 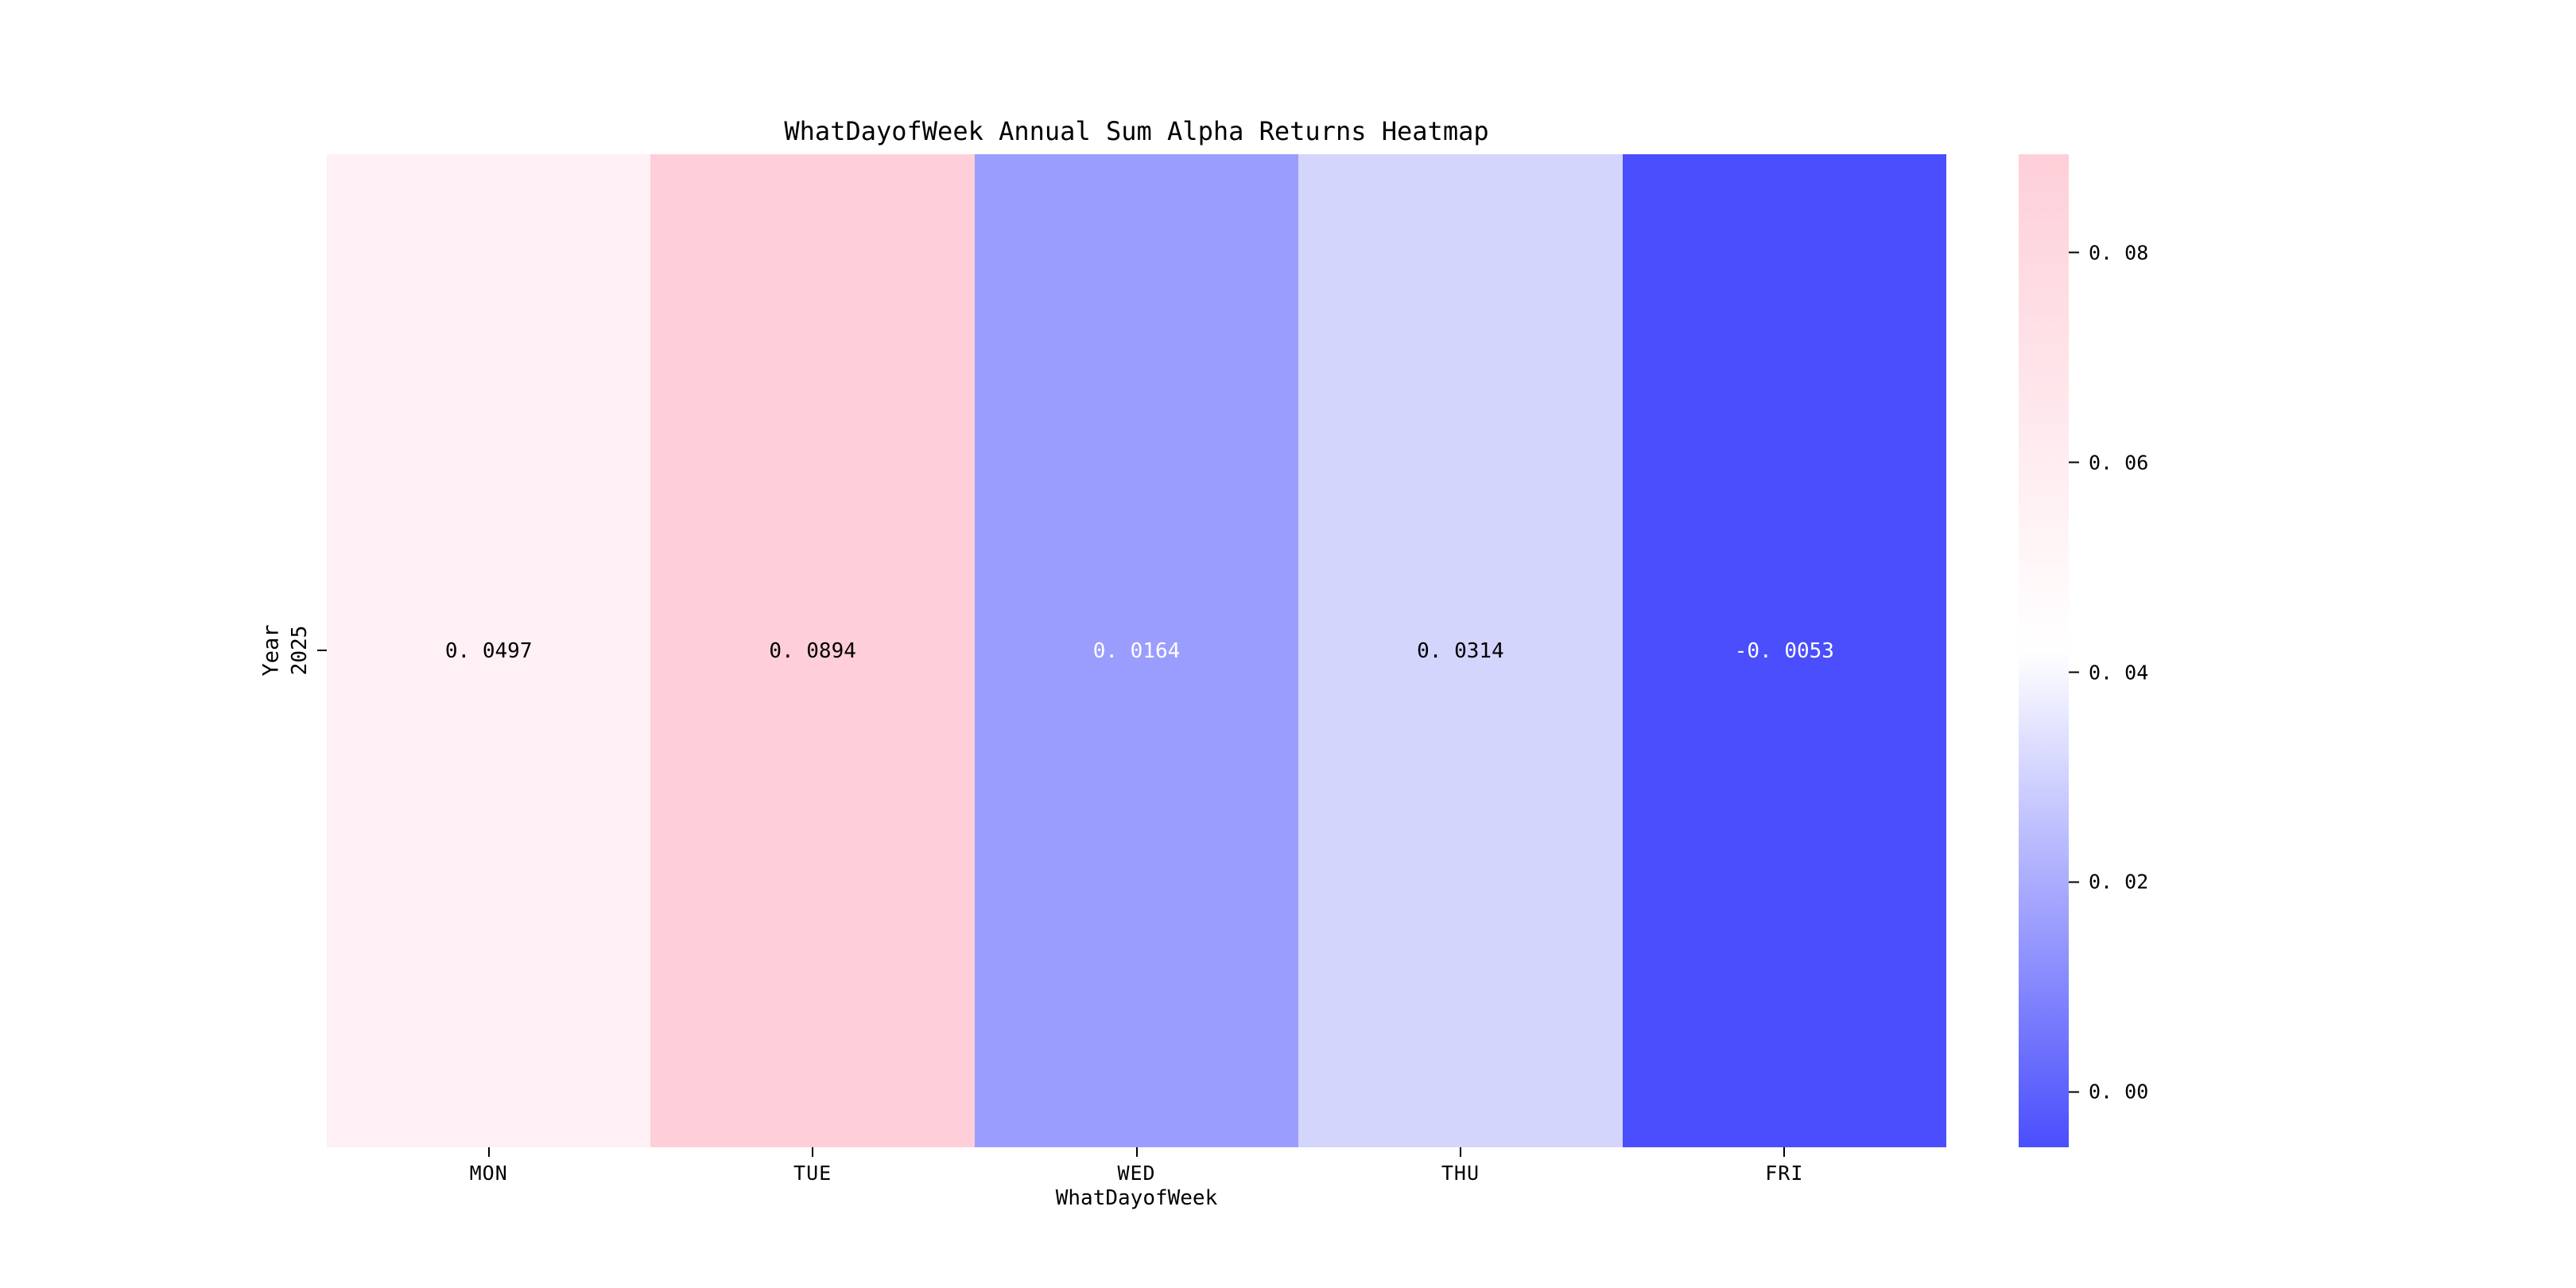 I want to click on x-tick-tue: TUE, so click(x=812, y=1166).